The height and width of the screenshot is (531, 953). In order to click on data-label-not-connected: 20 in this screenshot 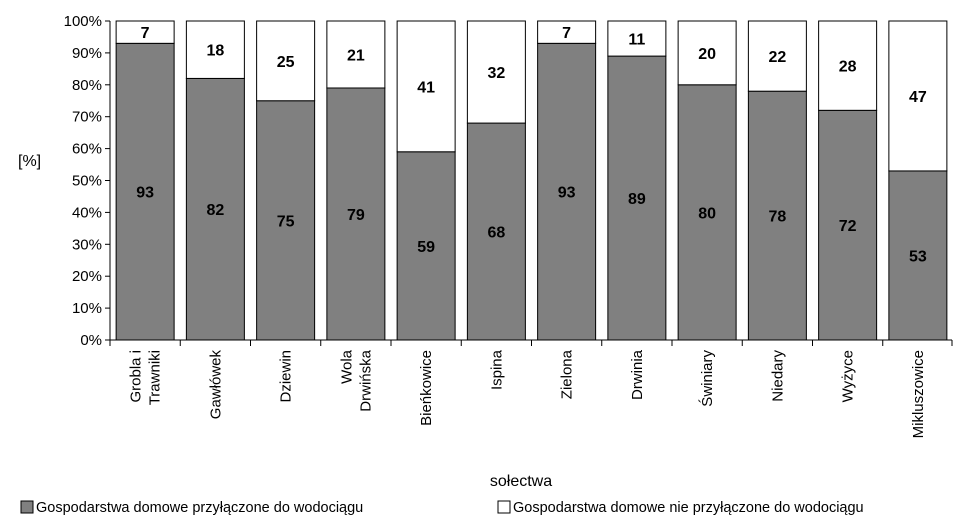, I will do `click(707, 54)`.